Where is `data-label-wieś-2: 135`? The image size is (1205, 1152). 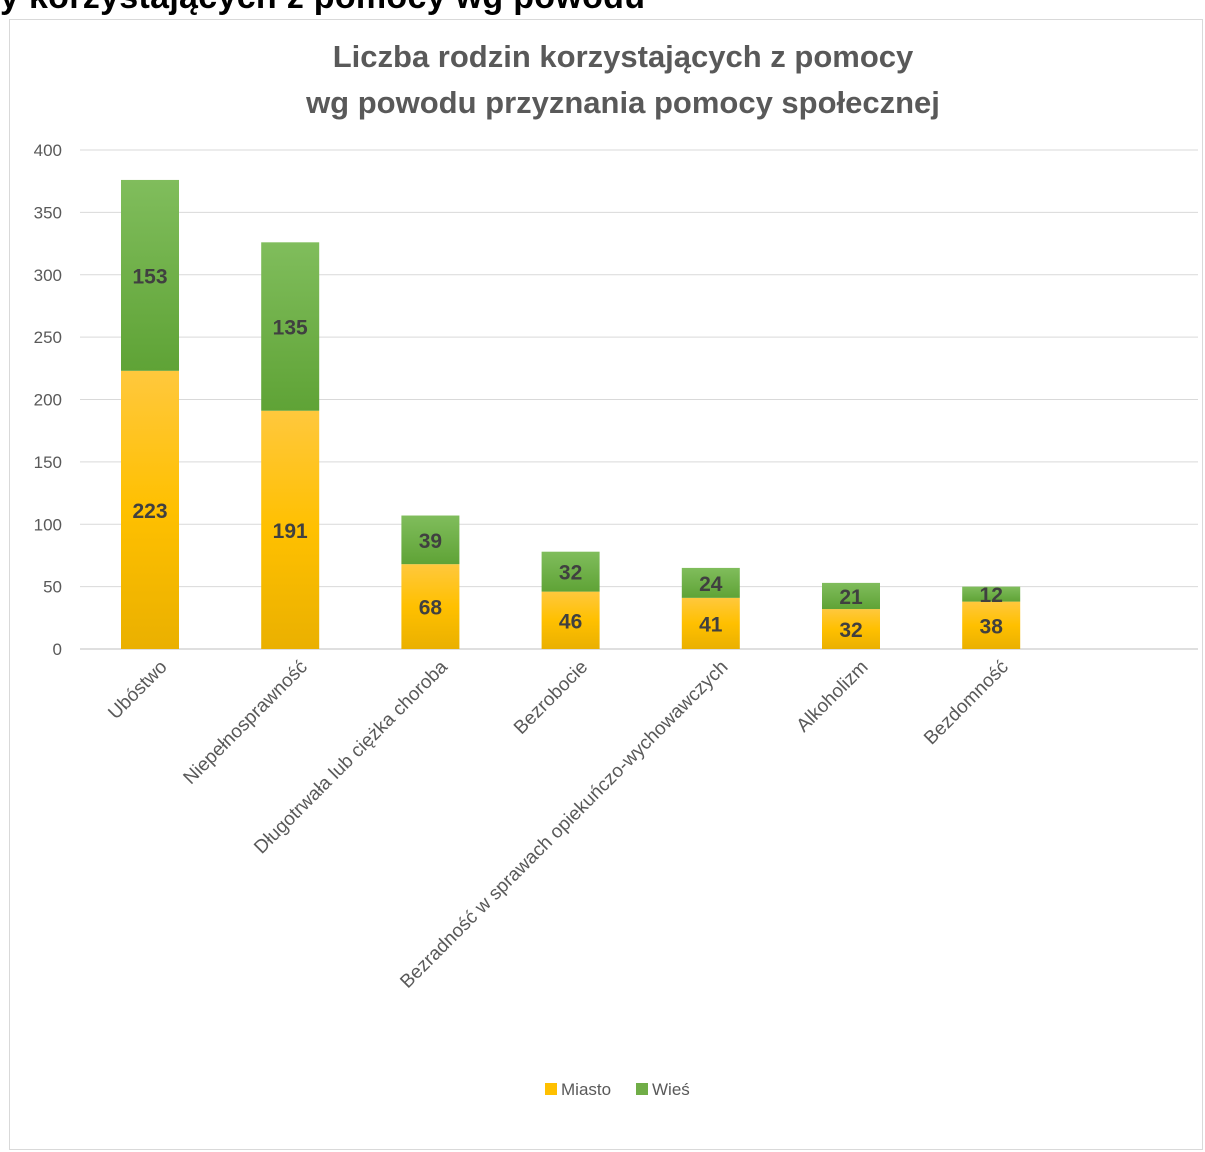
data-label-wieś-2: 135 is located at coordinates (290, 328).